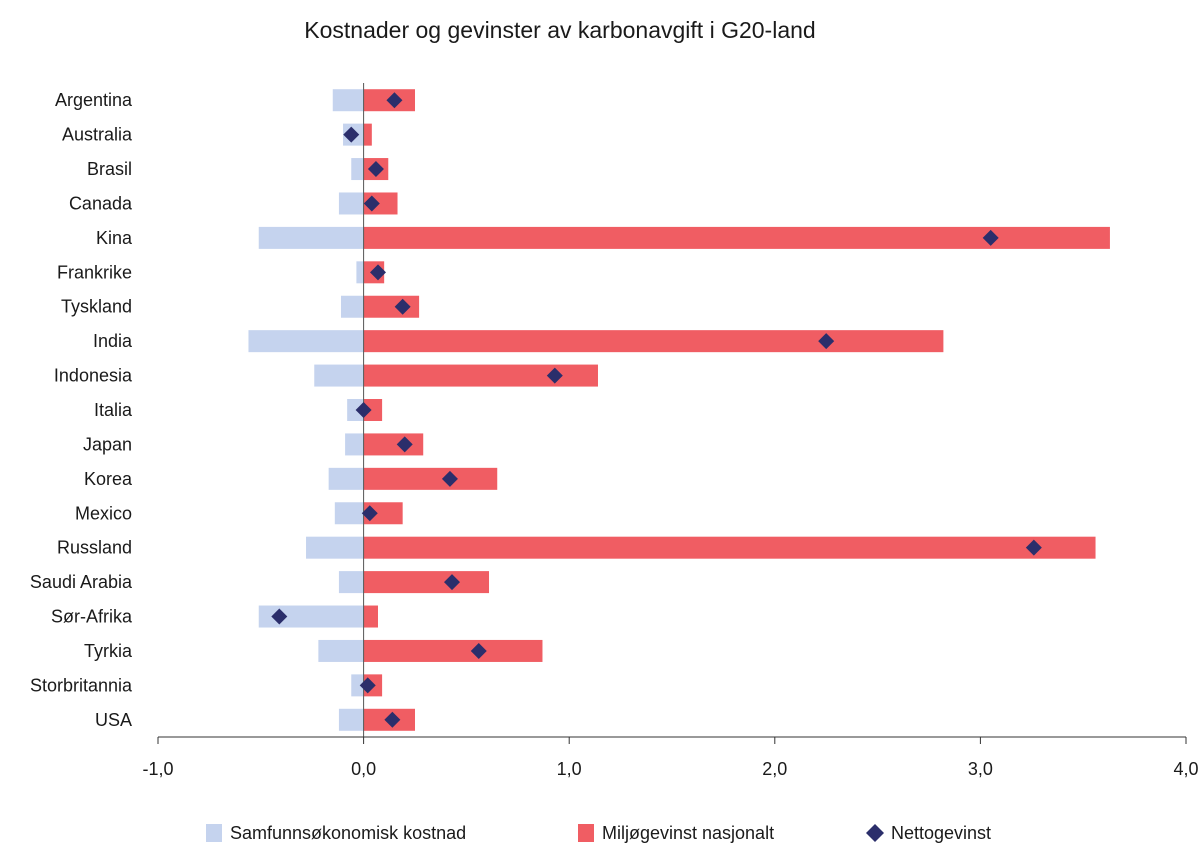 The height and width of the screenshot is (868, 1200). Describe the element at coordinates (113, 410) in the screenshot. I see `category-label: Italia` at that location.